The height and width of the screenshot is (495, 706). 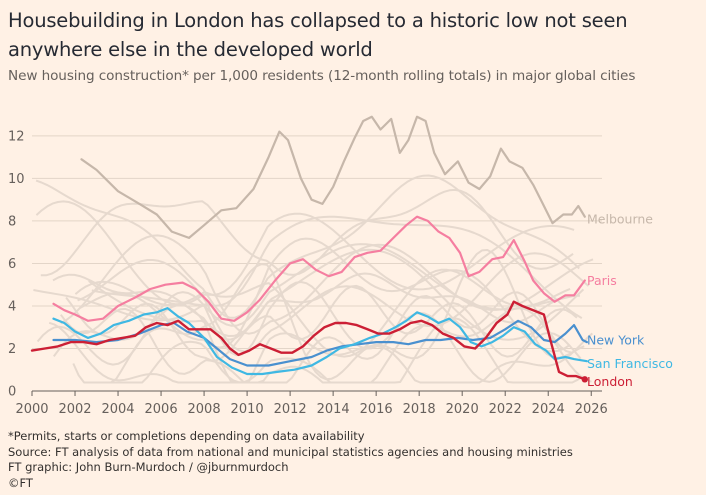 What do you see at coordinates (31, 409) in the screenshot?
I see `x-tick-label: 2000` at bounding box center [31, 409].